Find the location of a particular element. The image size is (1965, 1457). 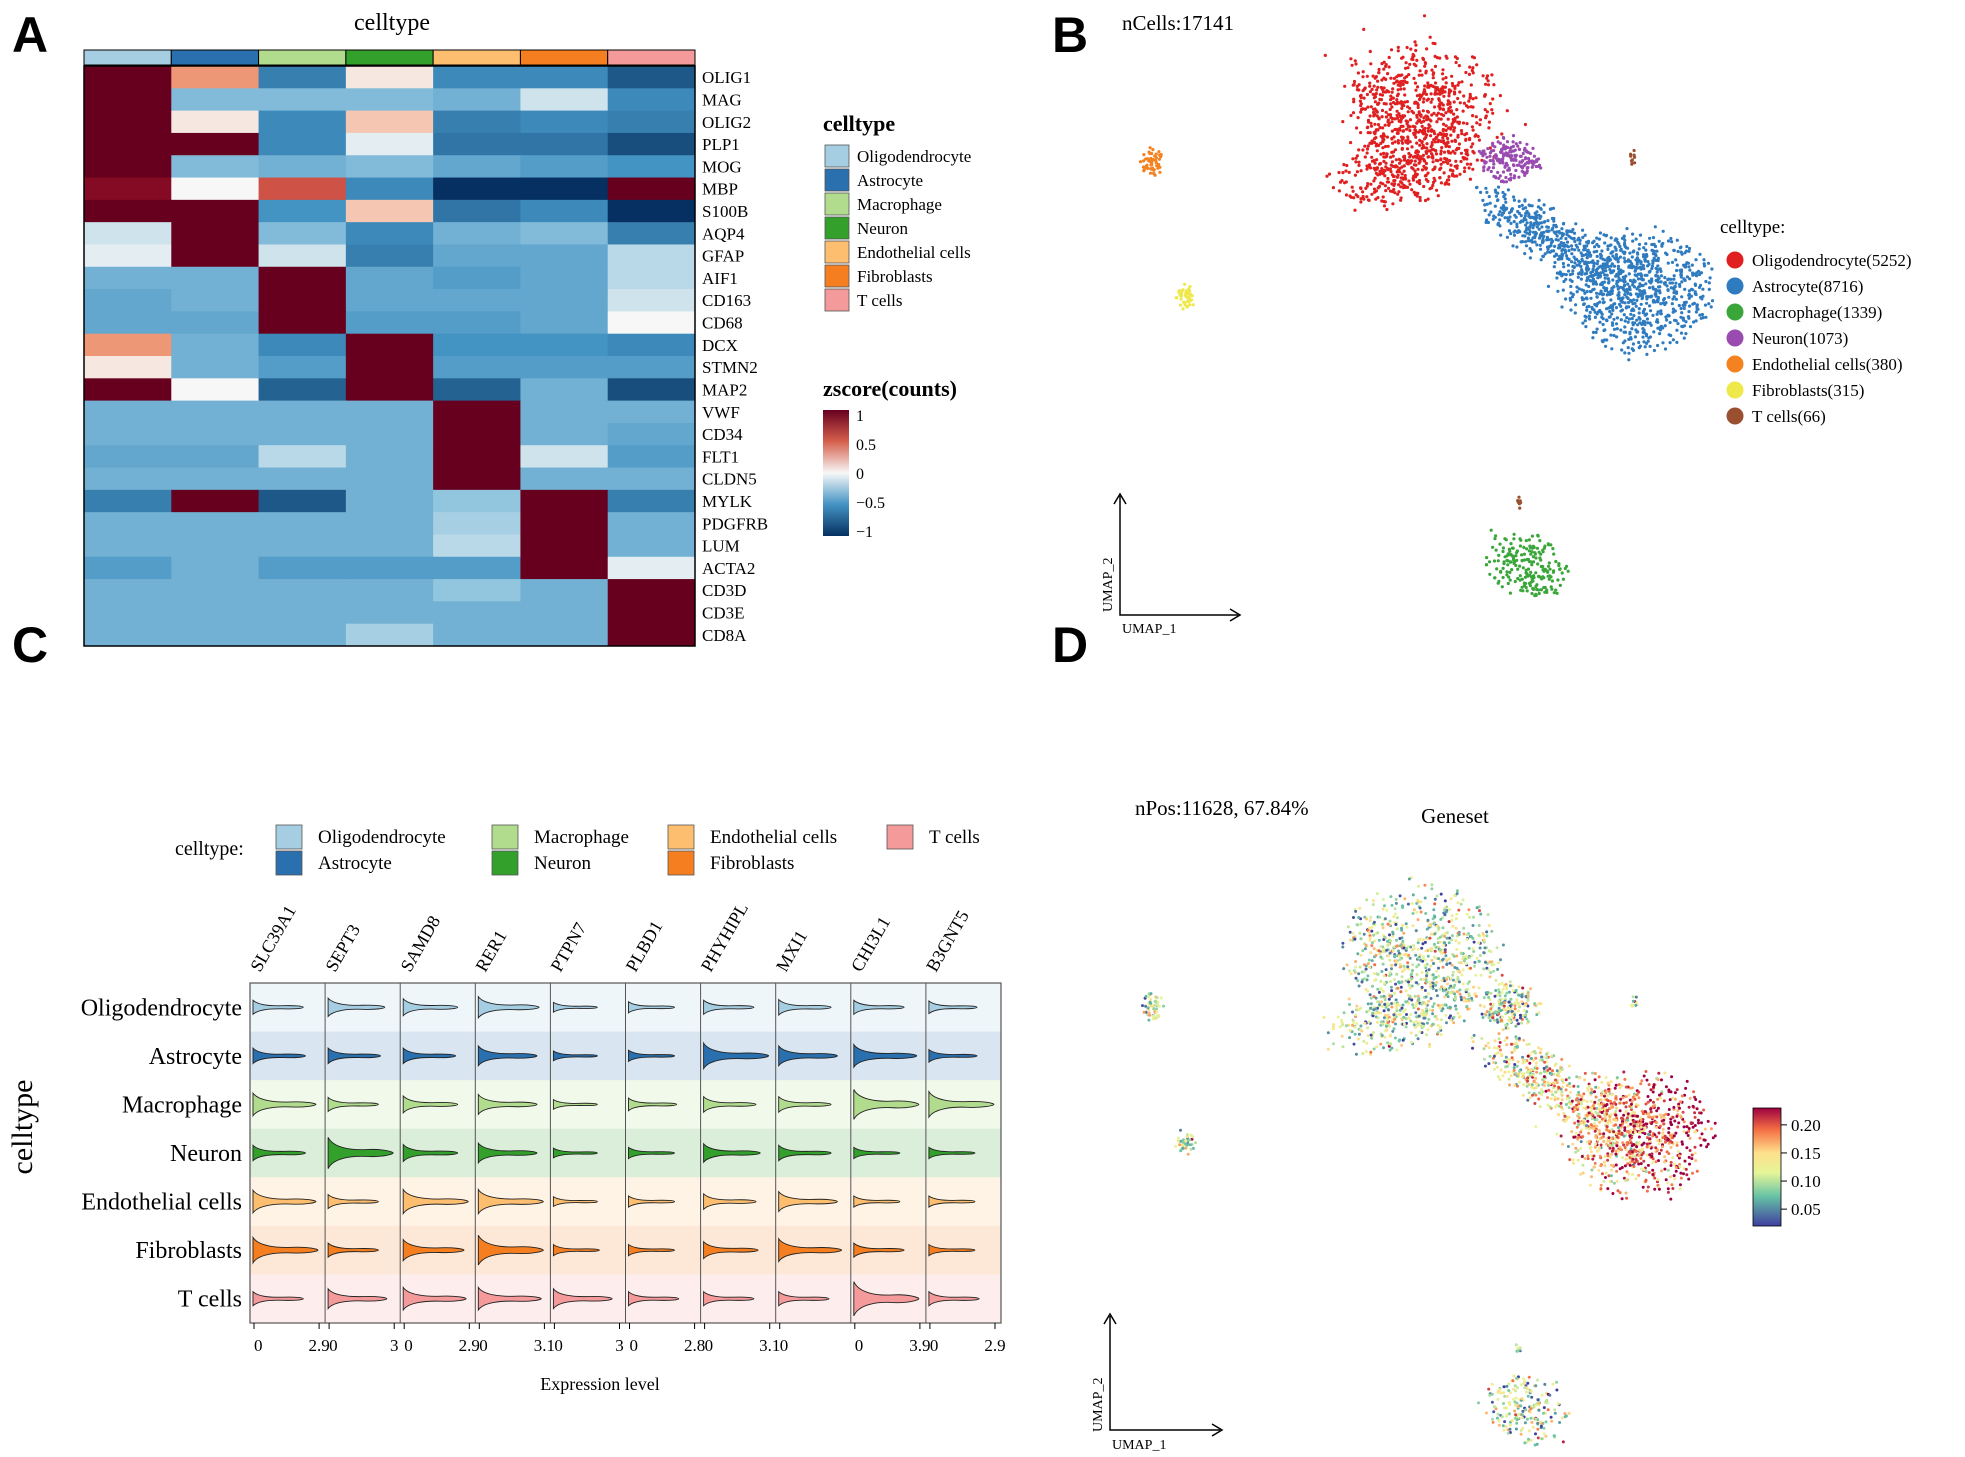

violin-gene-label: SLC39A1 is located at coordinates (273, 938).